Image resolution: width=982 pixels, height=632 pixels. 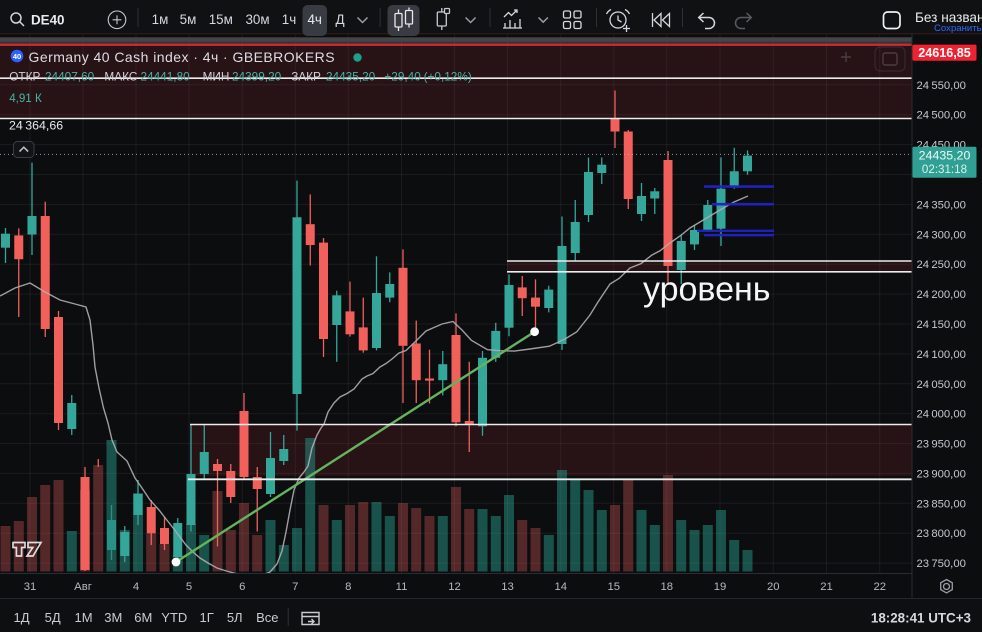 What do you see at coordinates (182, 57) in the screenshot?
I see `svg-text:Germany 40 Cash index · 4ч · G: Germany 40 Cash index · 4ч · GBEBROKERS` at bounding box center [182, 57].